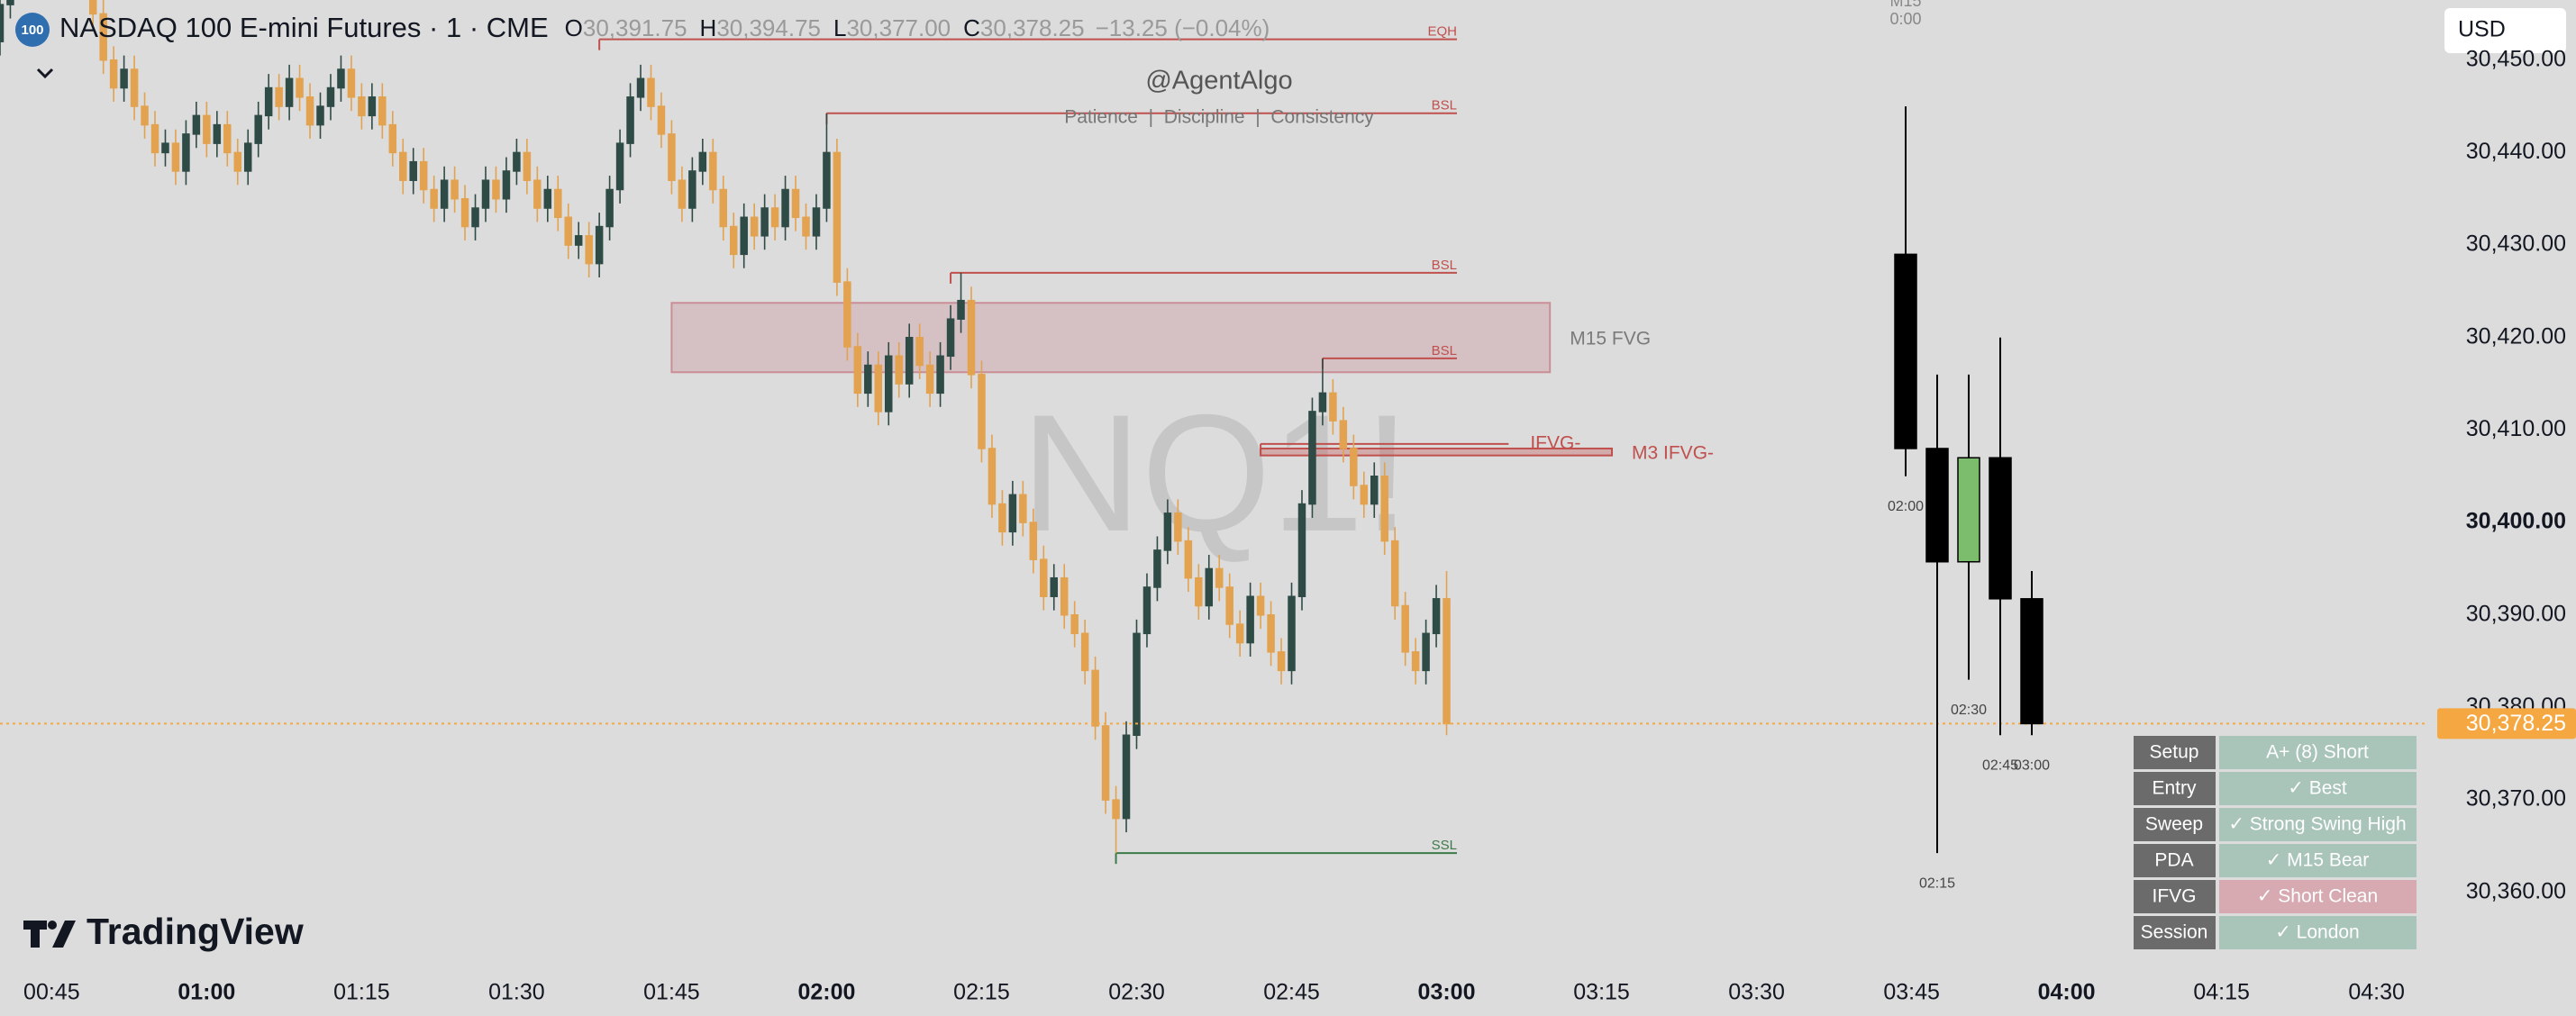 Image resolution: width=2576 pixels, height=1016 pixels. Describe the element at coordinates (971, 27) in the screenshot. I see `ohlc-key: C` at that location.